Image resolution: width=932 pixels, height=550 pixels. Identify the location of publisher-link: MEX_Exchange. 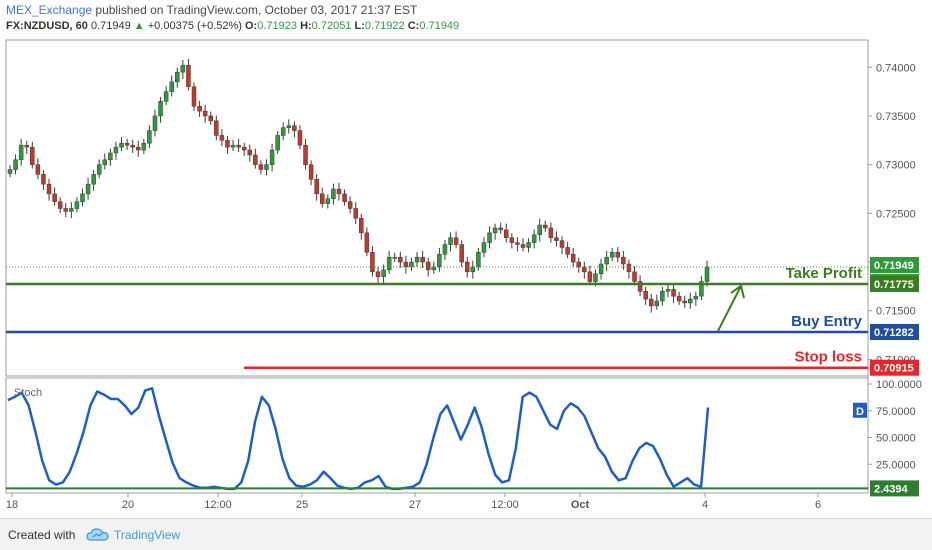
(49, 10).